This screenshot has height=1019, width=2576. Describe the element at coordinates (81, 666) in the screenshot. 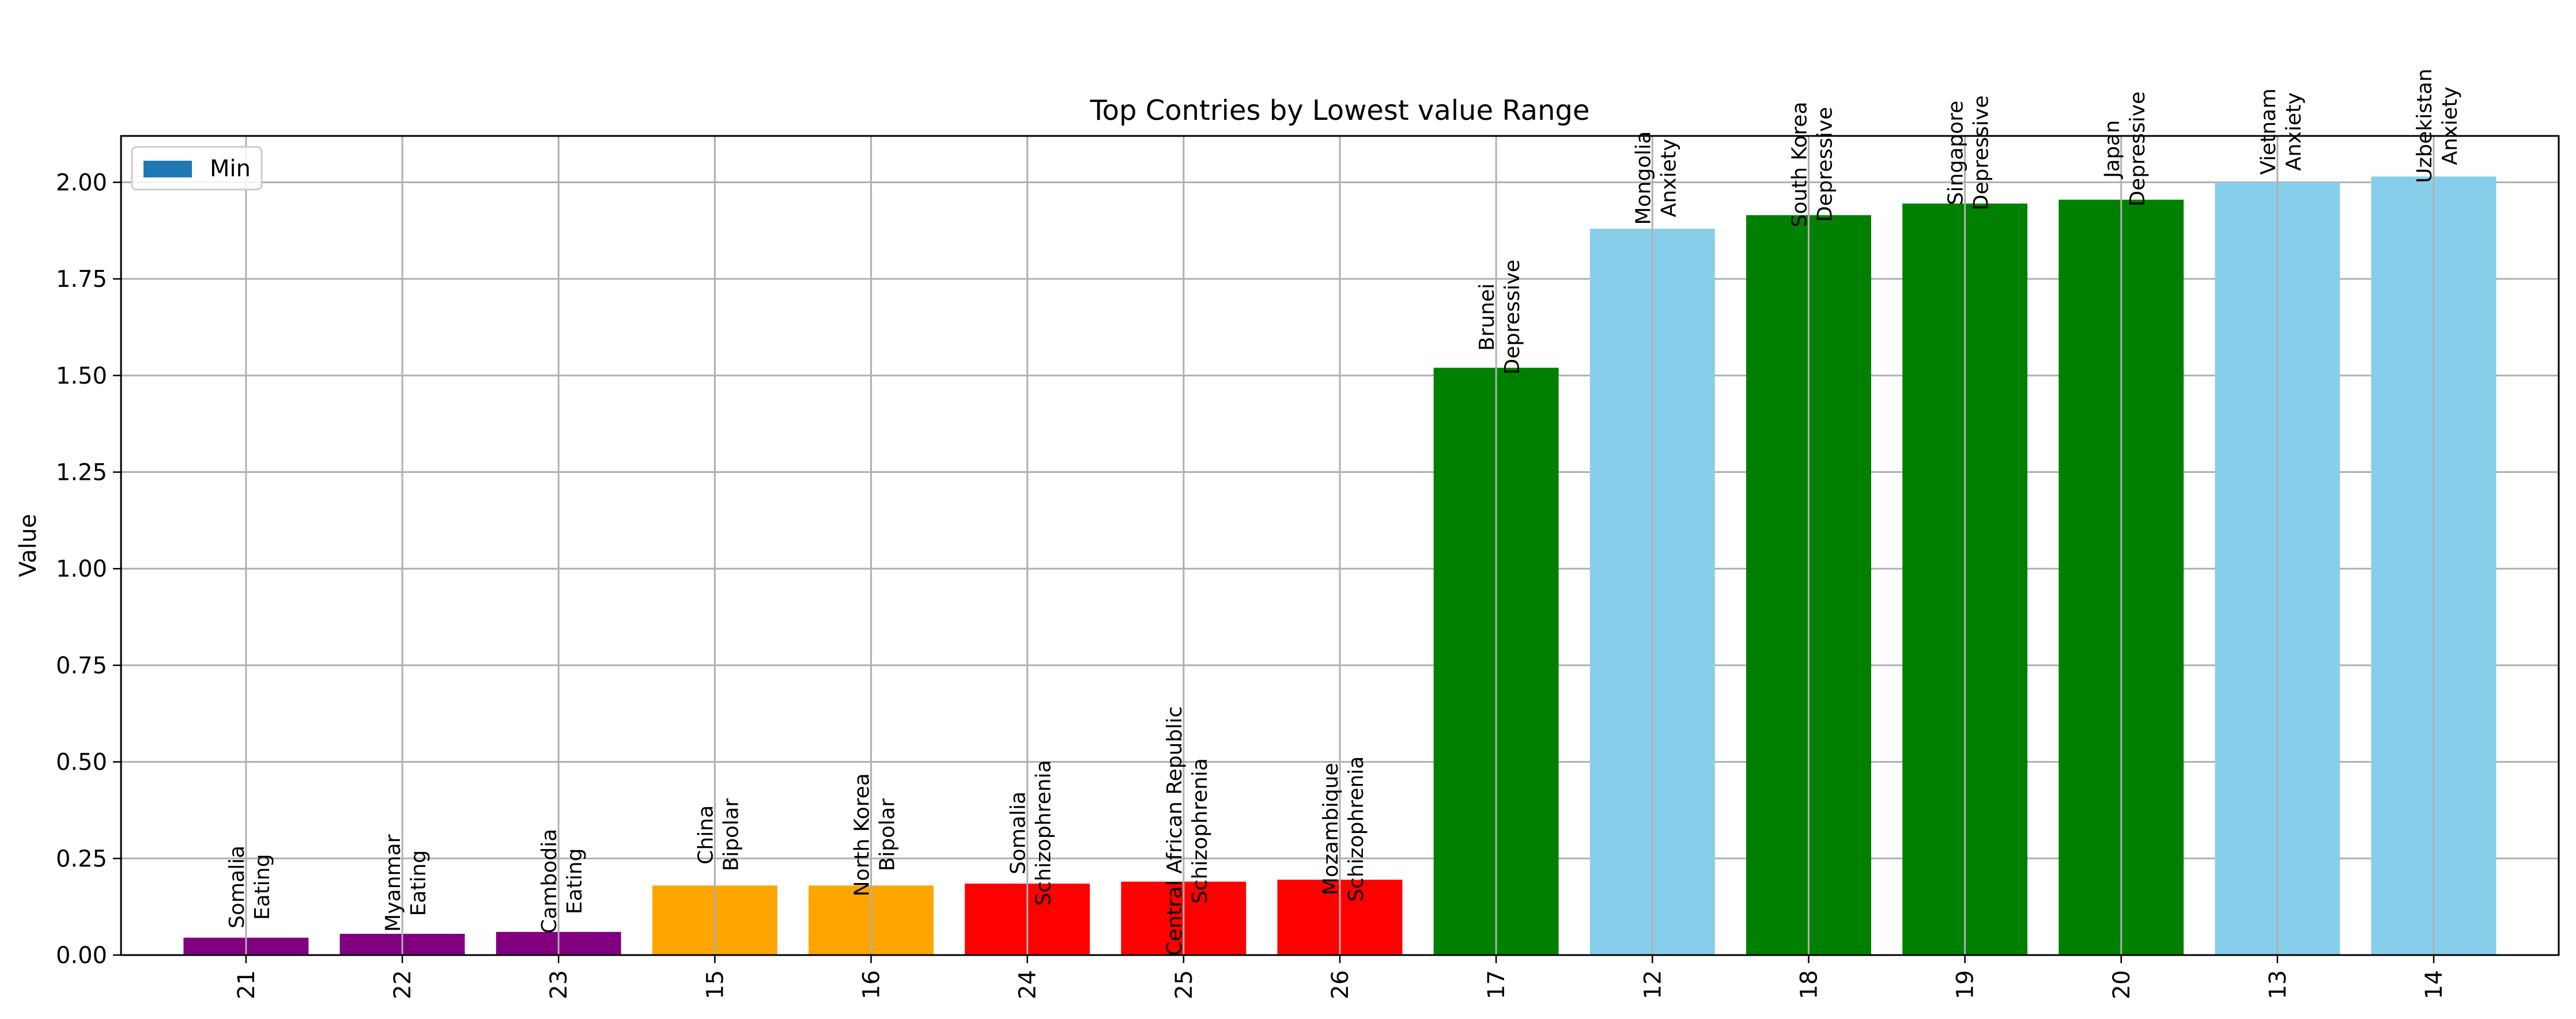

I see `y-tick-label: 0.75` at that location.